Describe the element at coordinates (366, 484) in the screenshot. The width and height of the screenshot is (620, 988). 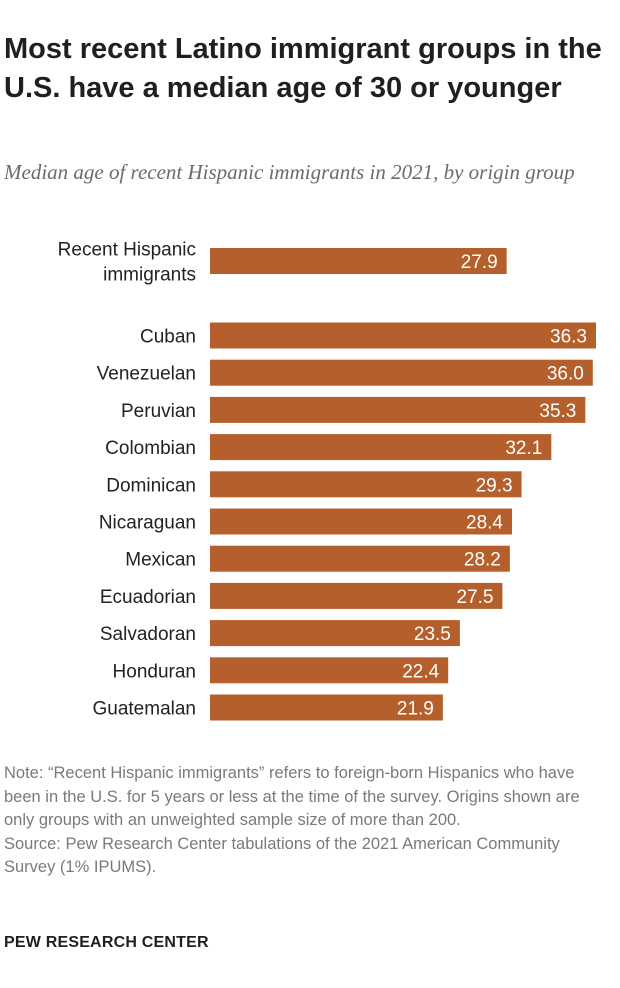
I see `bar-dominican` at that location.